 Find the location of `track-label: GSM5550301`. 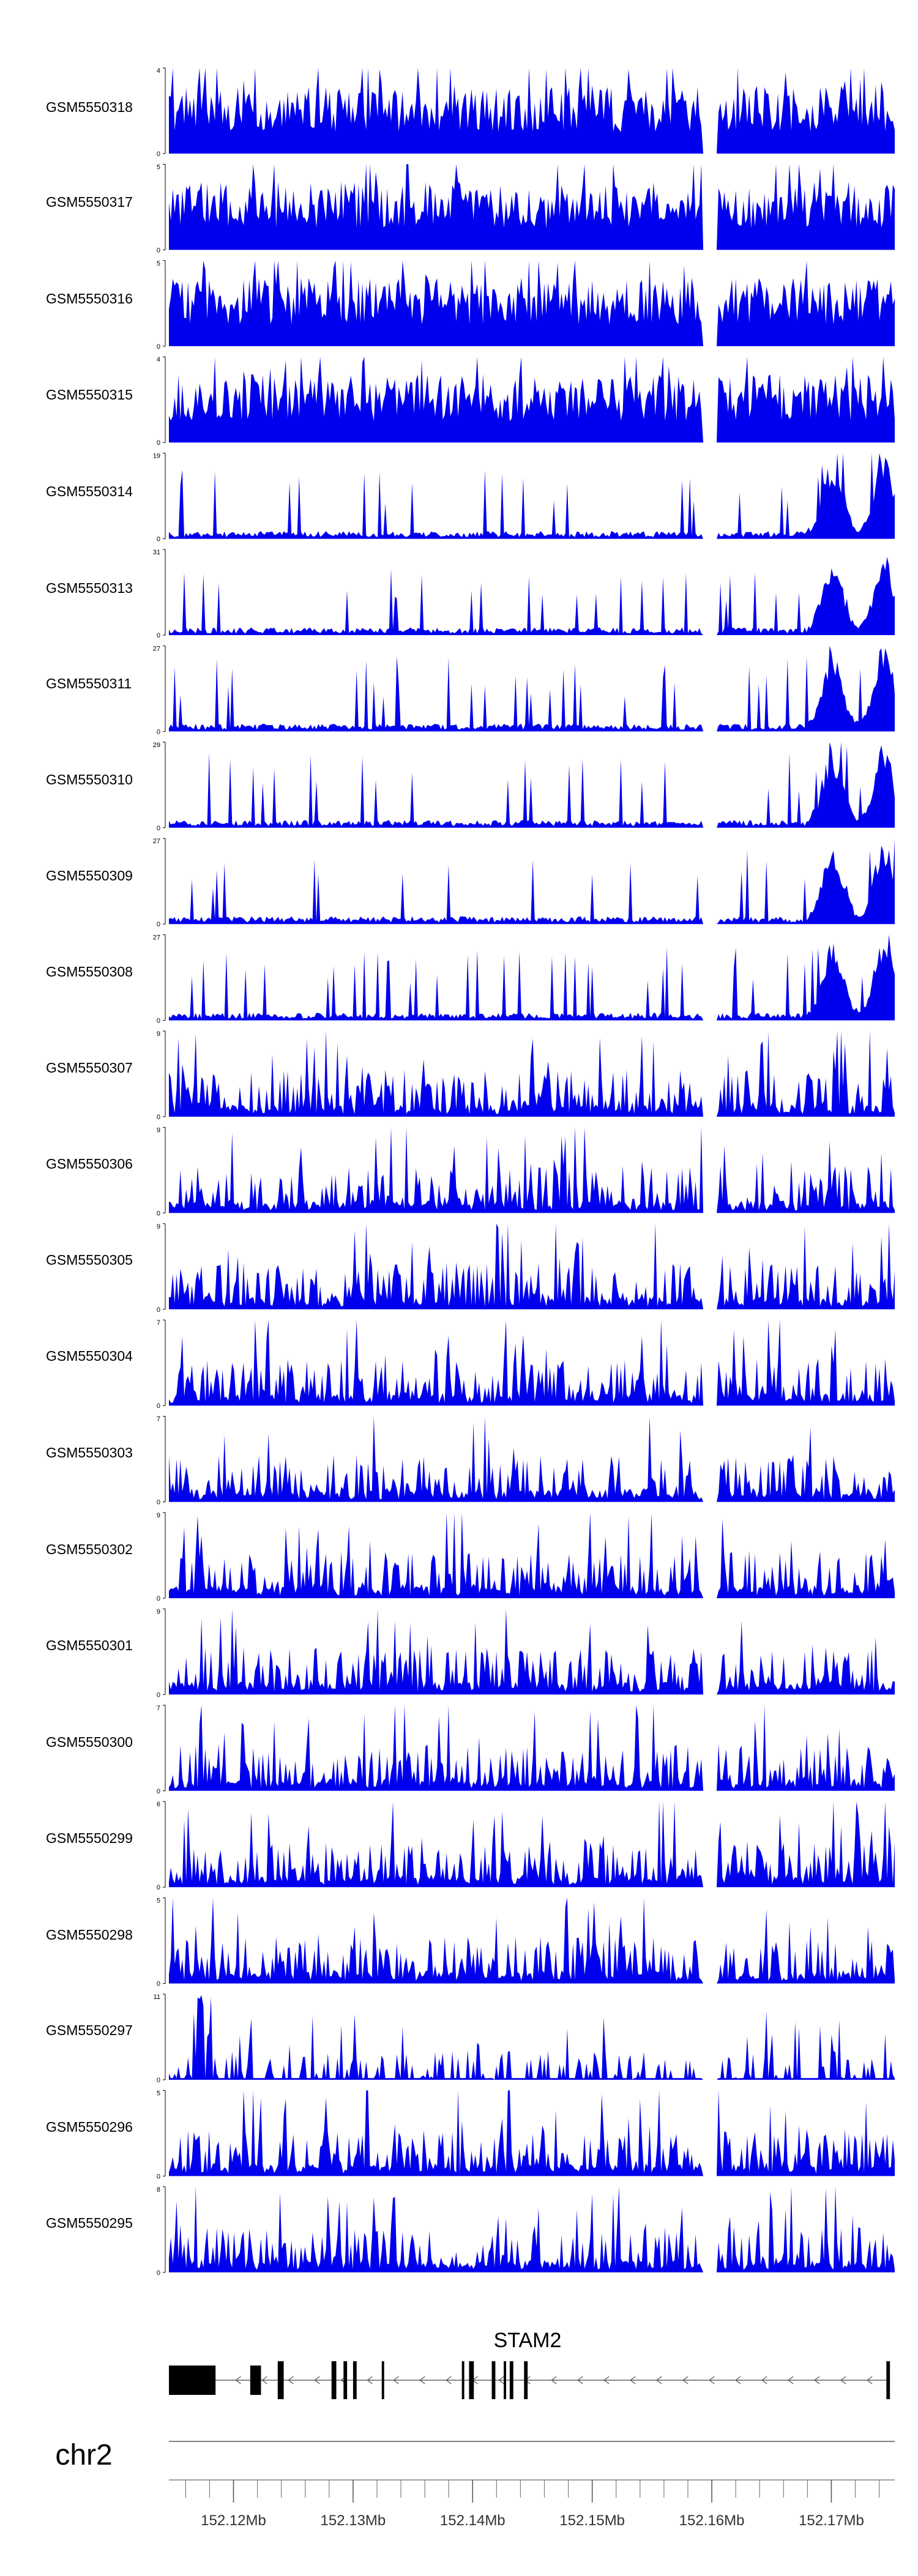

track-label: GSM5550301 is located at coordinates (89, 1645).